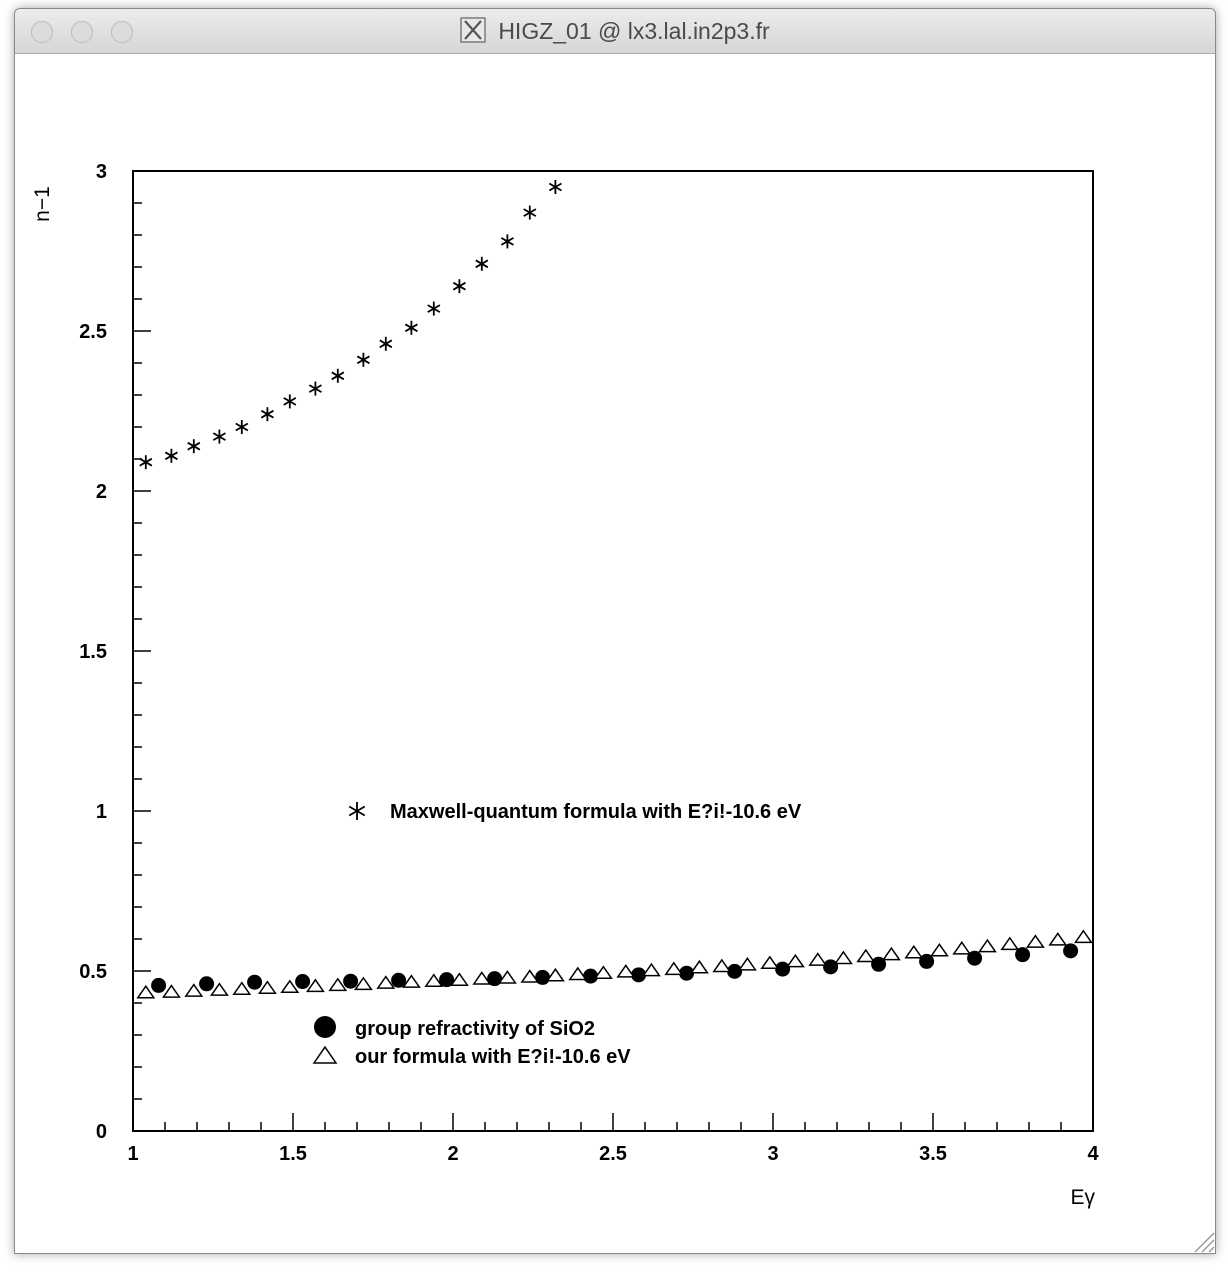 The width and height of the screenshot is (1228, 1272). I want to click on x-tick-label: 2, so click(452, 1154).